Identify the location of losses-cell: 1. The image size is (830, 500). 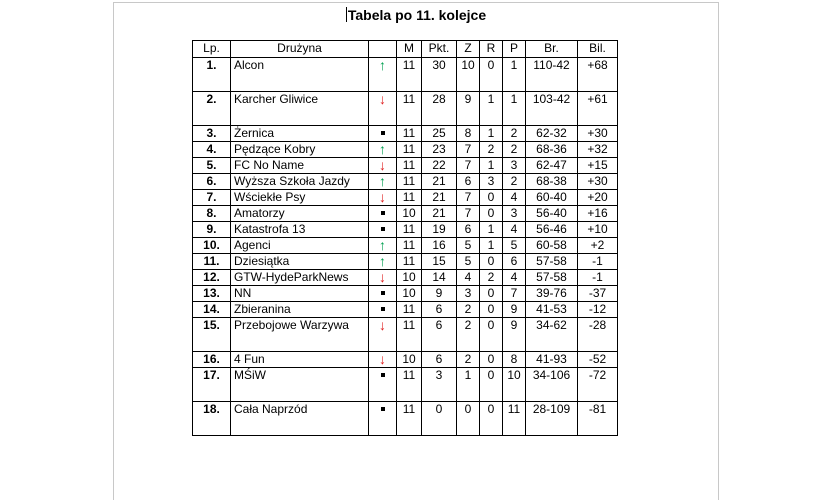
(514, 74).